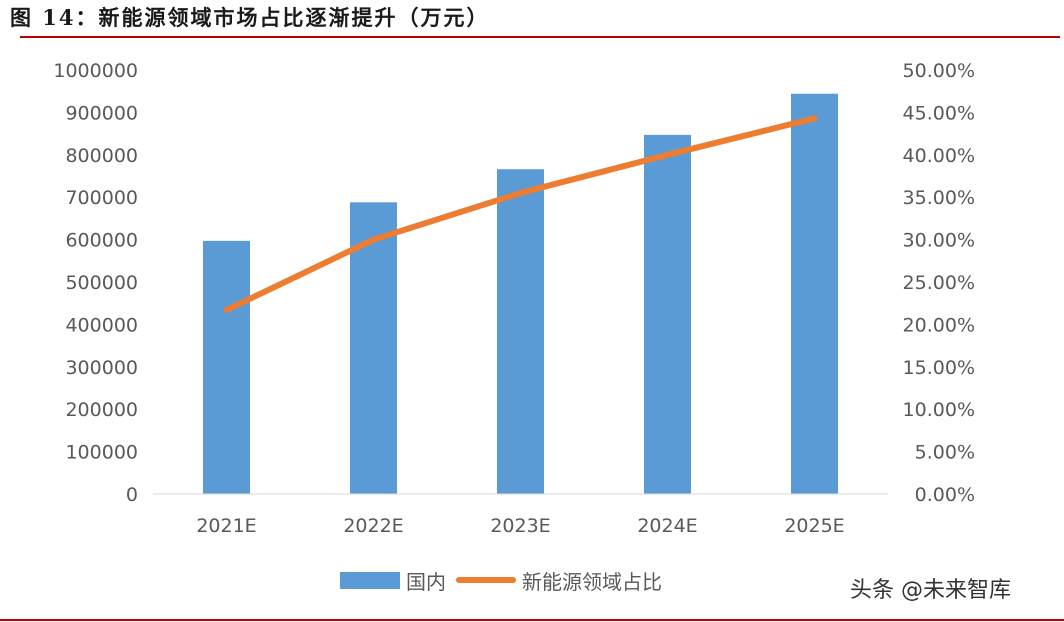 This screenshot has width=1064, height=622. Describe the element at coordinates (226, 526) in the screenshot. I see `x-tick-label: 2021E` at that location.